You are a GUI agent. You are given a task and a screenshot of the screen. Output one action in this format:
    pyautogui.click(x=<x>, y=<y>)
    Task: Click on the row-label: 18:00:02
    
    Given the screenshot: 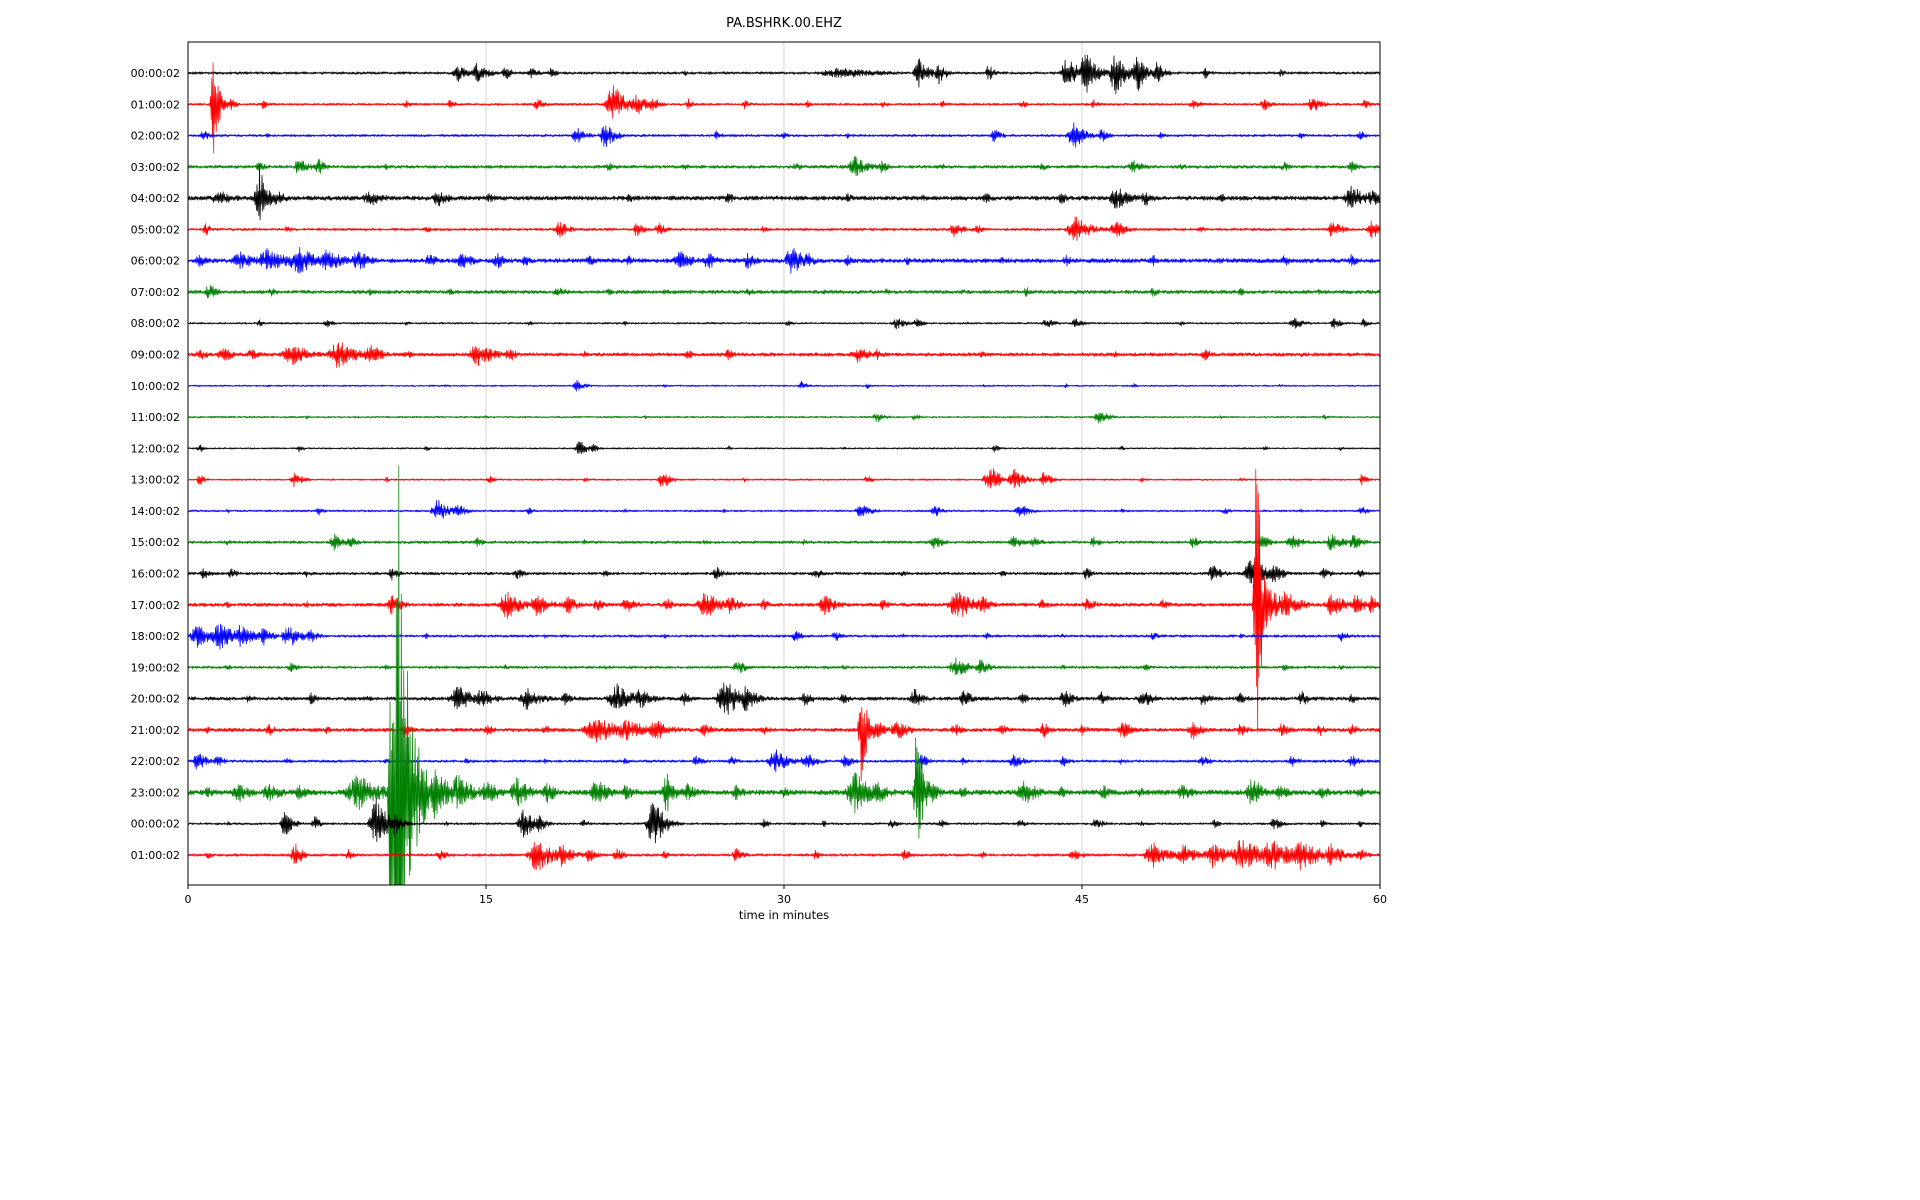 What is the action you would take?
    pyautogui.click(x=155, y=636)
    